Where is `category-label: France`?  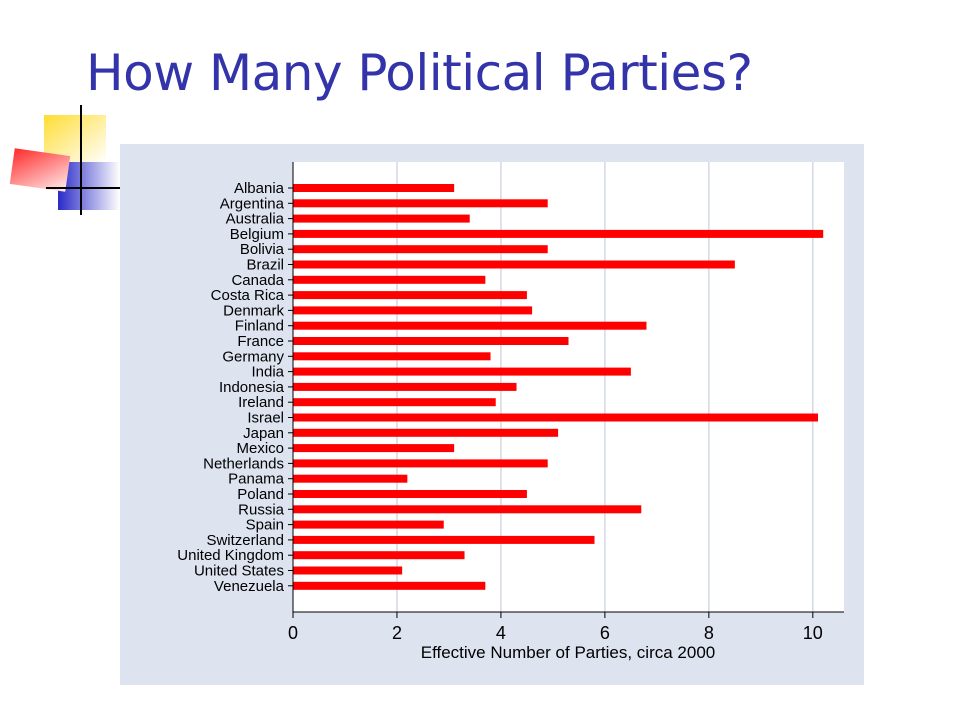 category-label: France is located at coordinates (260, 341).